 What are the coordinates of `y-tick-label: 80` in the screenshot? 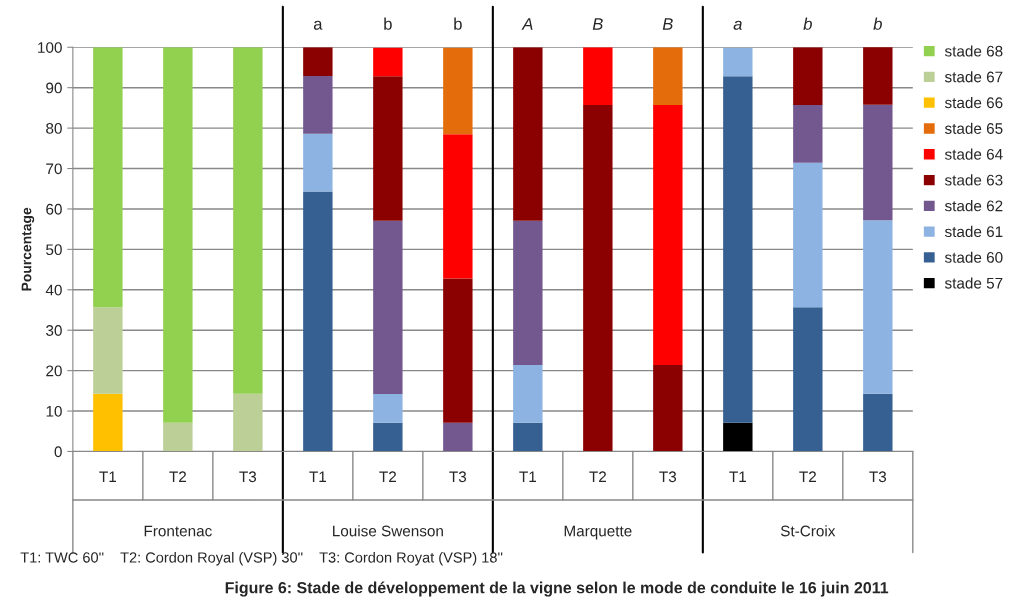 It's located at (54, 128).